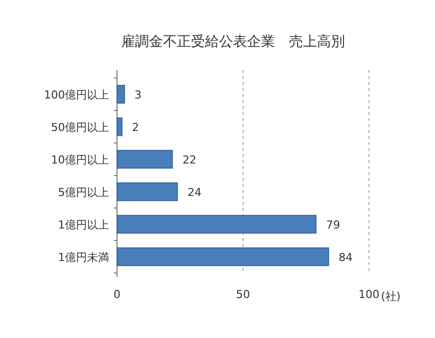  I want to click on data-label: 84, so click(345, 257).